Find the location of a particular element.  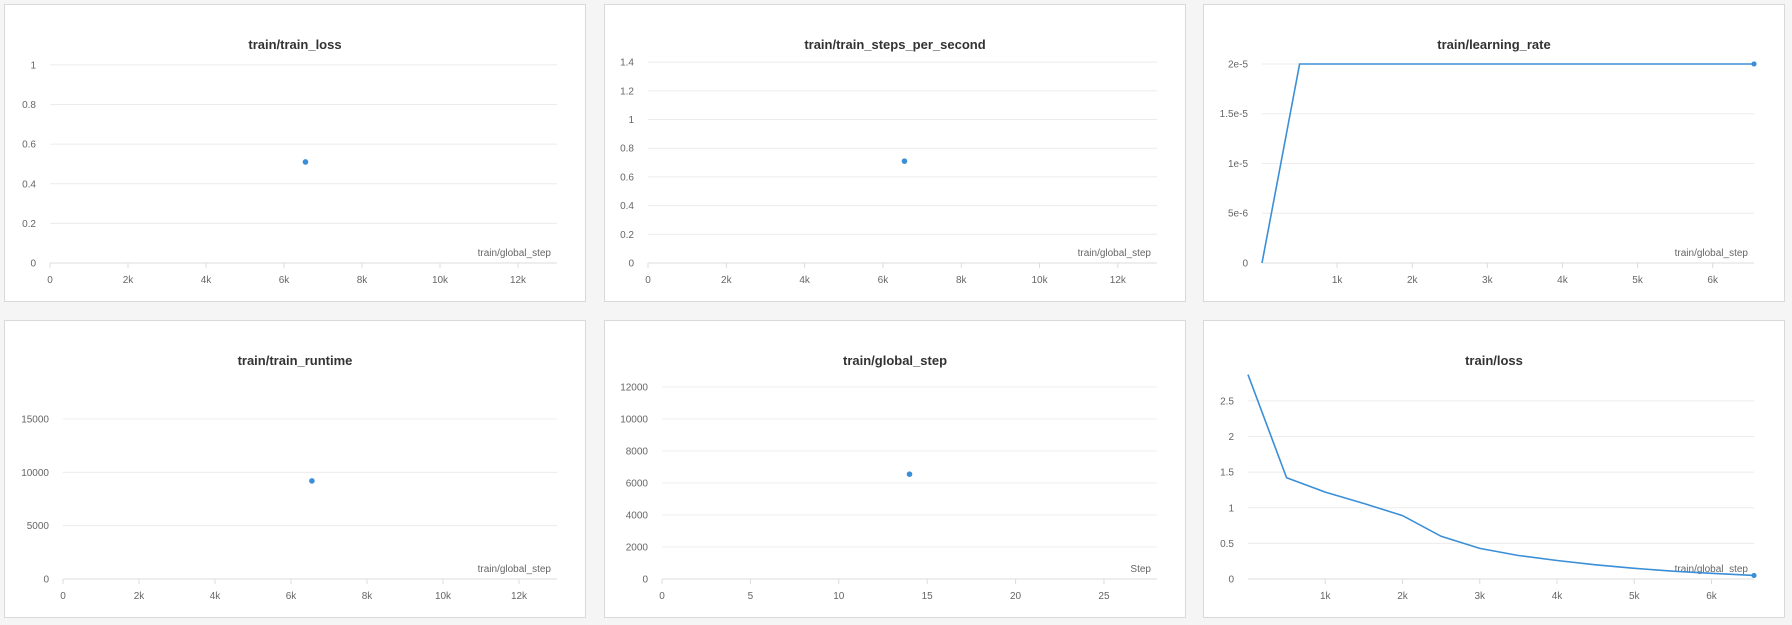

y-tick-label: 2e-5 is located at coordinates (1238, 64).